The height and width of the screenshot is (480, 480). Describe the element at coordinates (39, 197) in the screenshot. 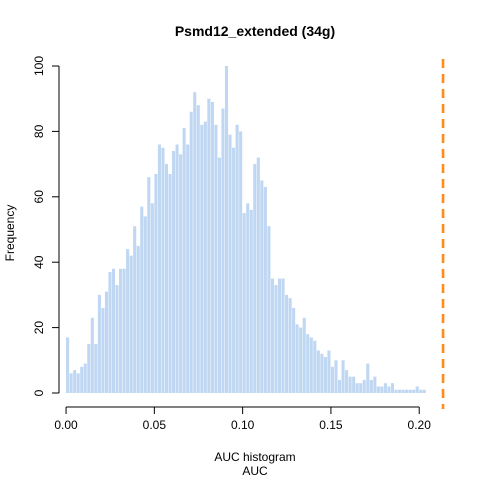

I see `y-tick-label: 60` at that location.